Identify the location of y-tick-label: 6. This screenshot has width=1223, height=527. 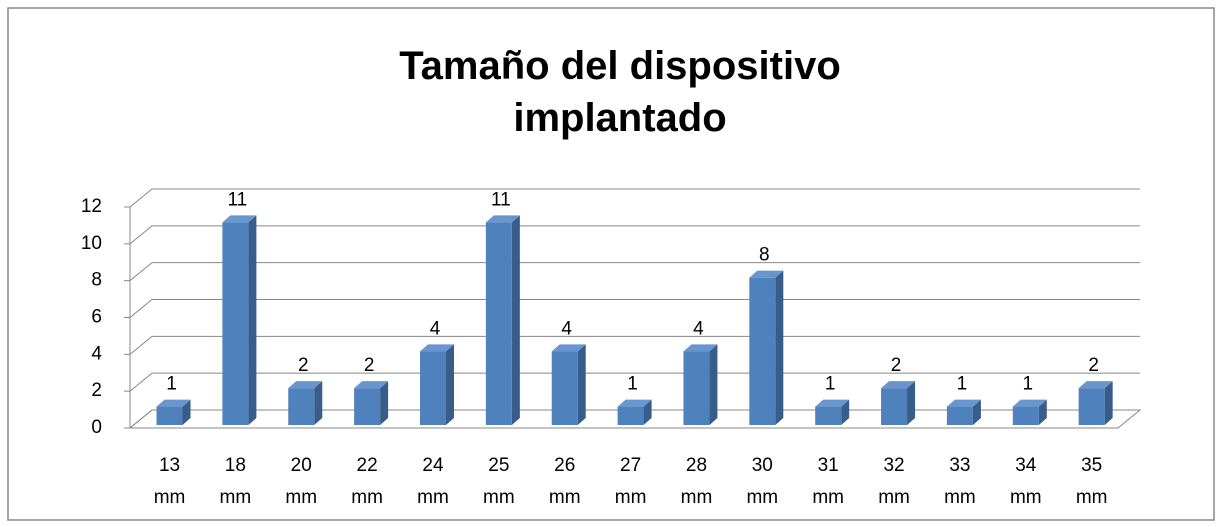
(96, 317).